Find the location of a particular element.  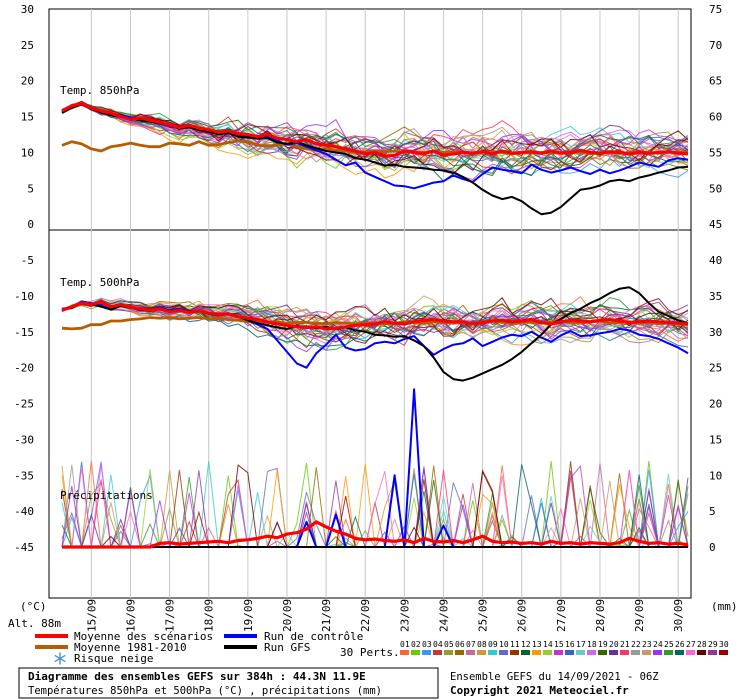

pert-legend-label: 24 is located at coordinates (658, 644).